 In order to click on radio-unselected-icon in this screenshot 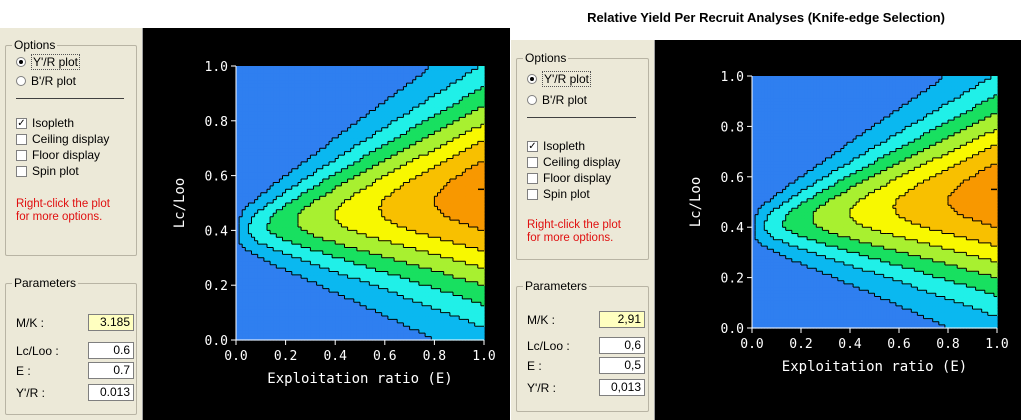, I will do `click(21, 81)`.